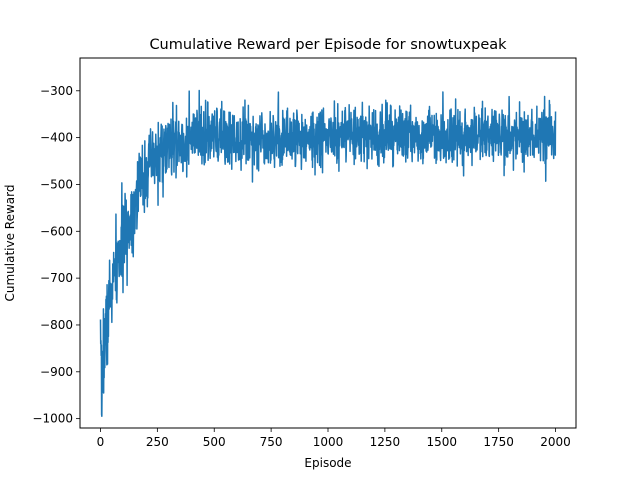 The image size is (640, 480). What do you see at coordinates (555, 442) in the screenshot?
I see `x-tick-label: 2000` at bounding box center [555, 442].